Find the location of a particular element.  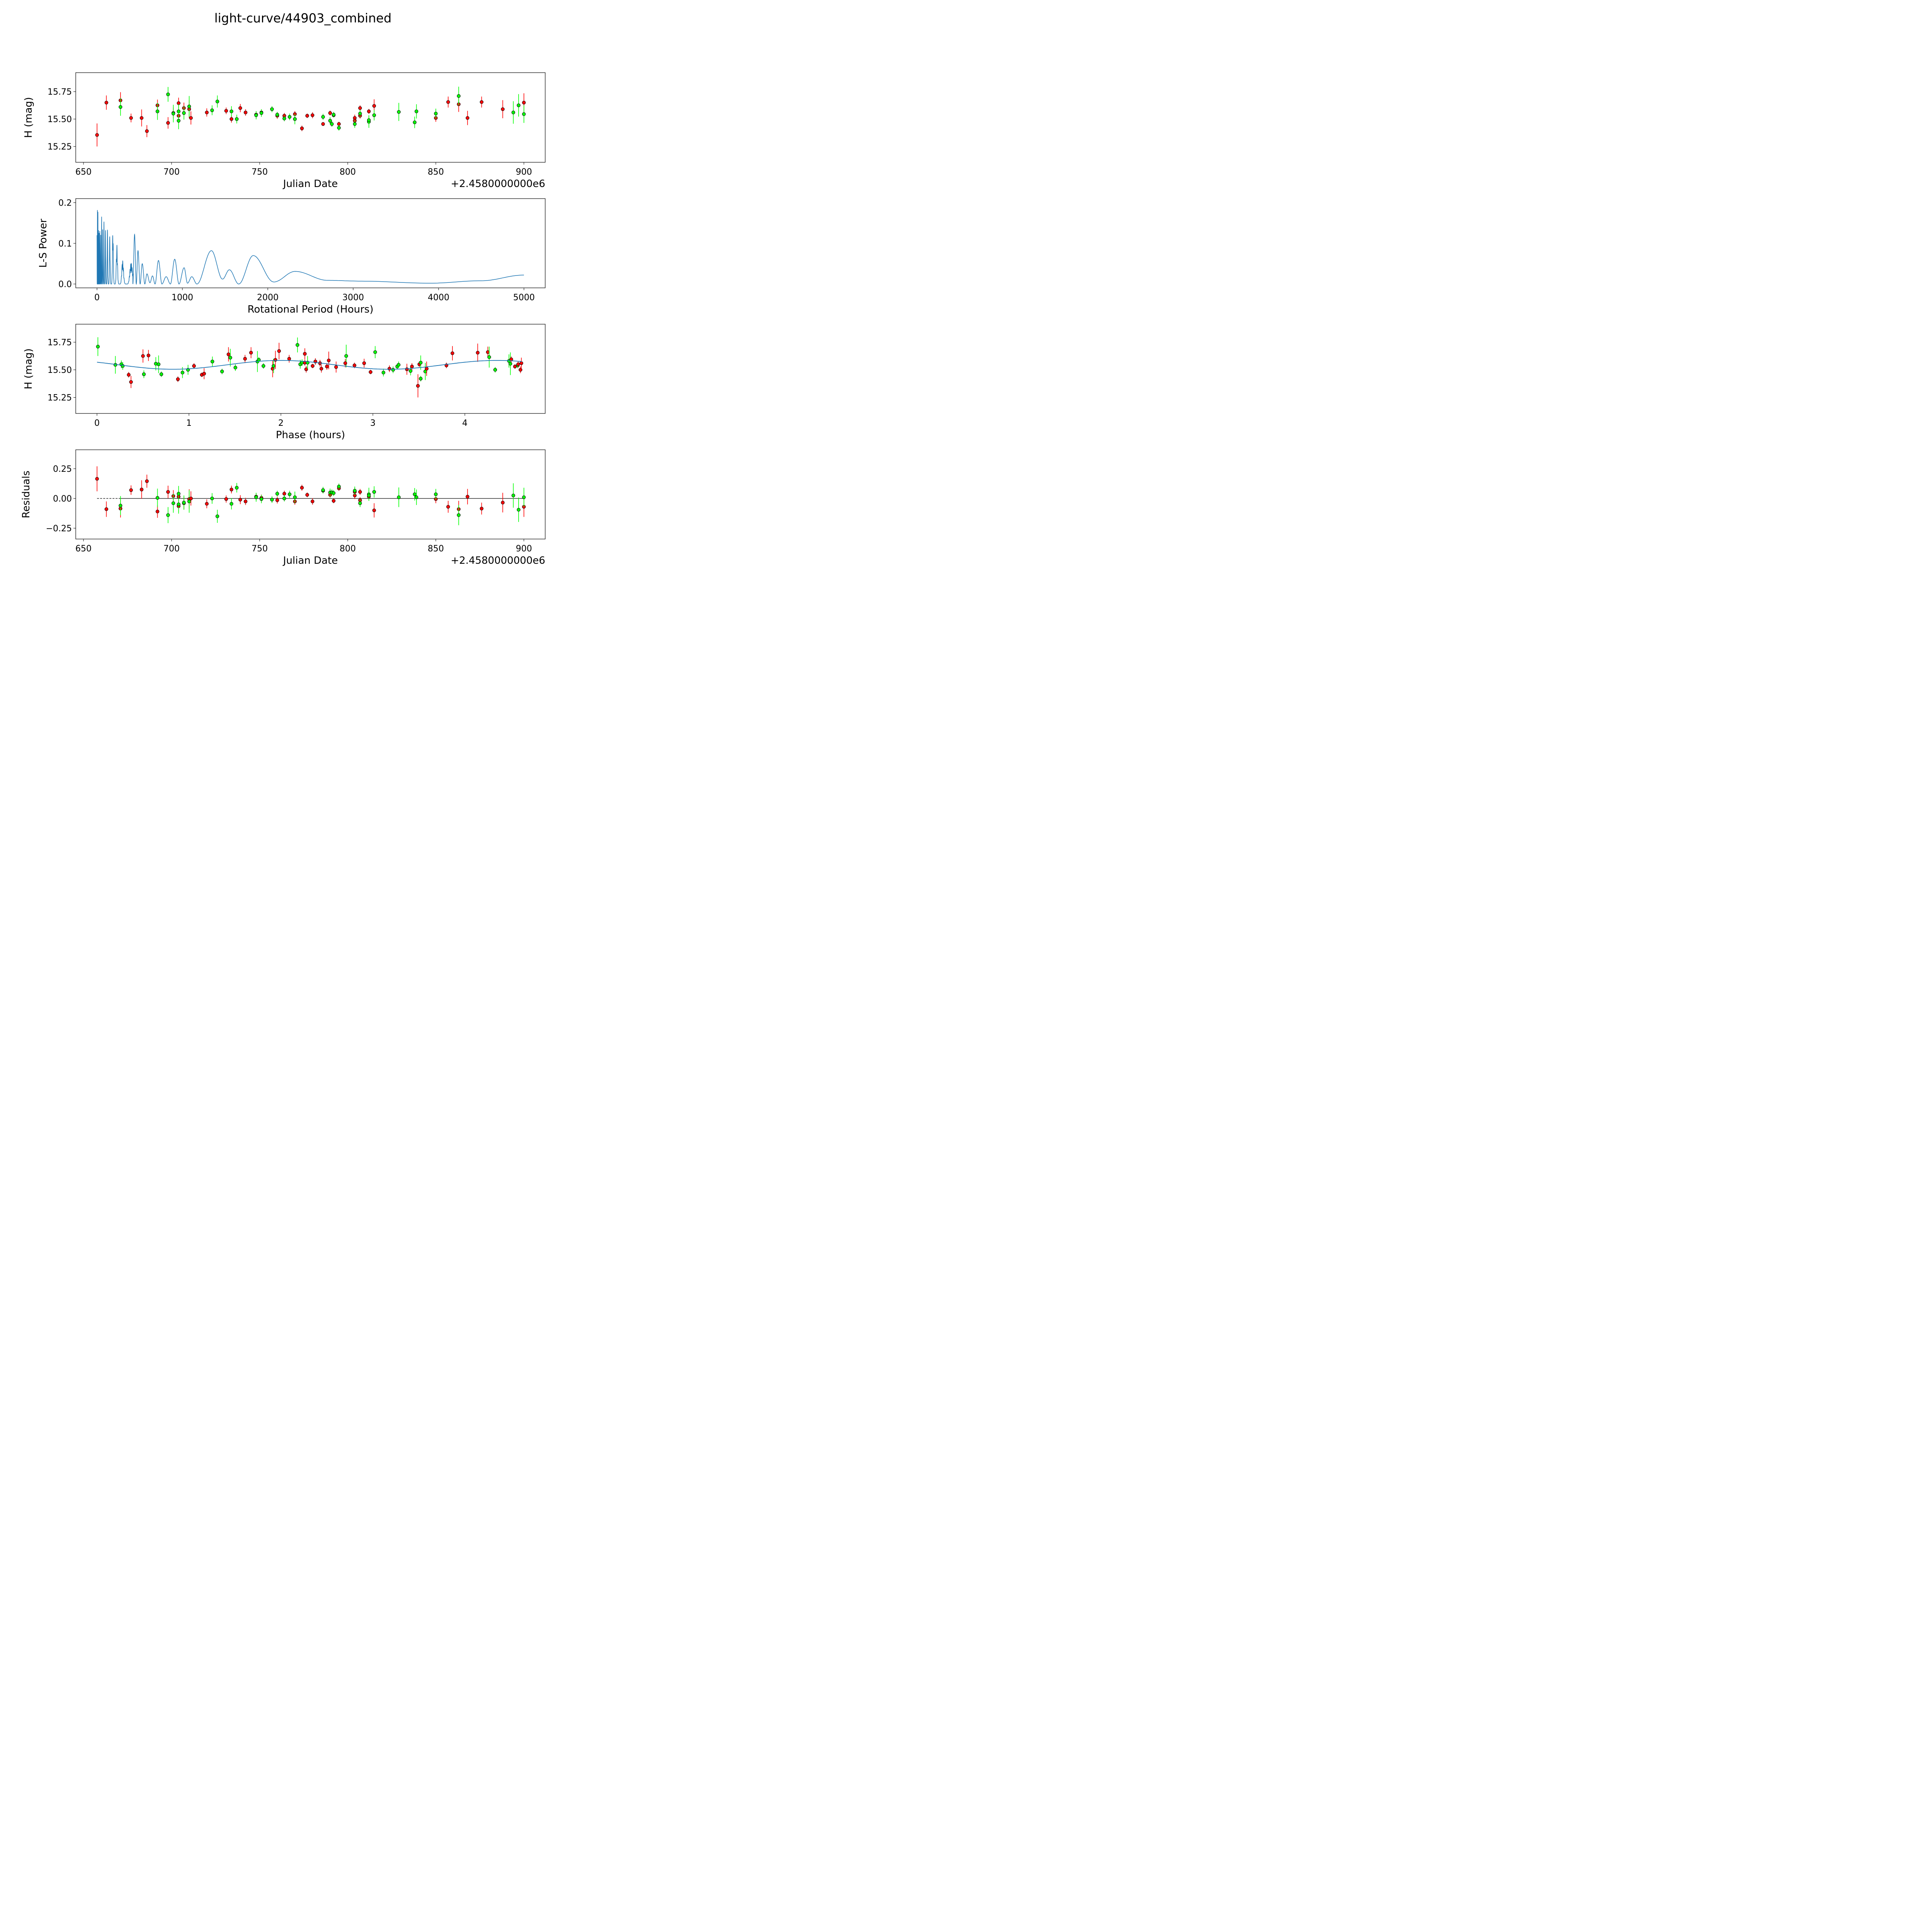

x-tick-label: 800 is located at coordinates (348, 172).